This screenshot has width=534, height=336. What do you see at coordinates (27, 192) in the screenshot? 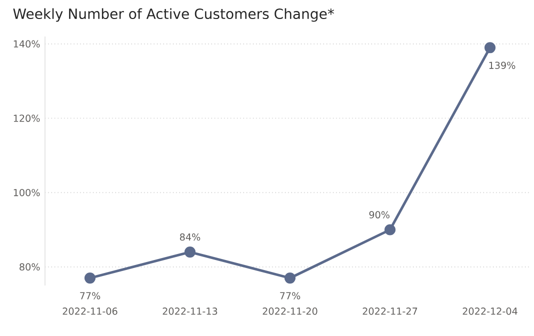
I see `y-tick-label: 100%` at bounding box center [27, 192].